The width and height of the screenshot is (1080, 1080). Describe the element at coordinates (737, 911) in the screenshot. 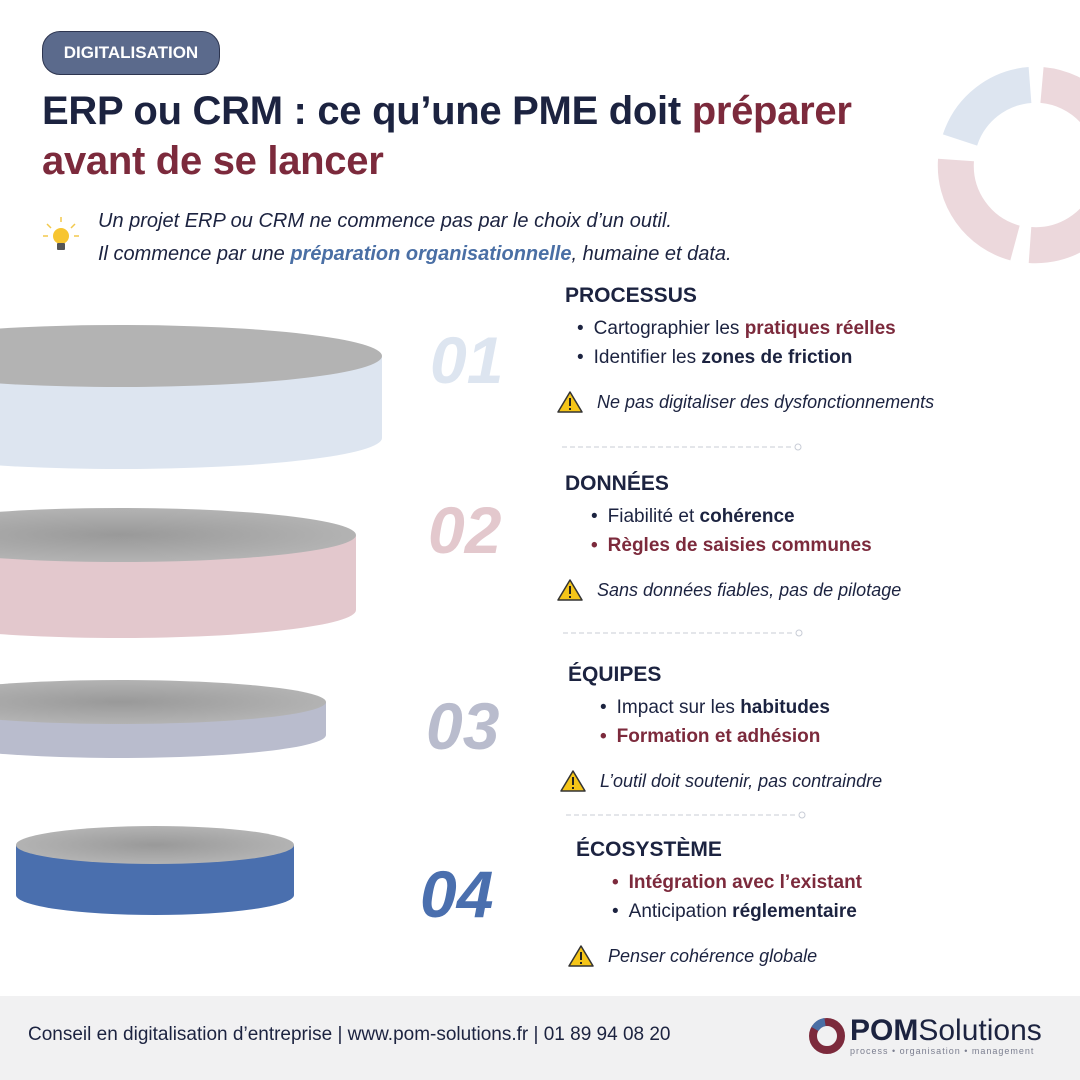

I see `list-item: Anticipation réglementaire` at that location.